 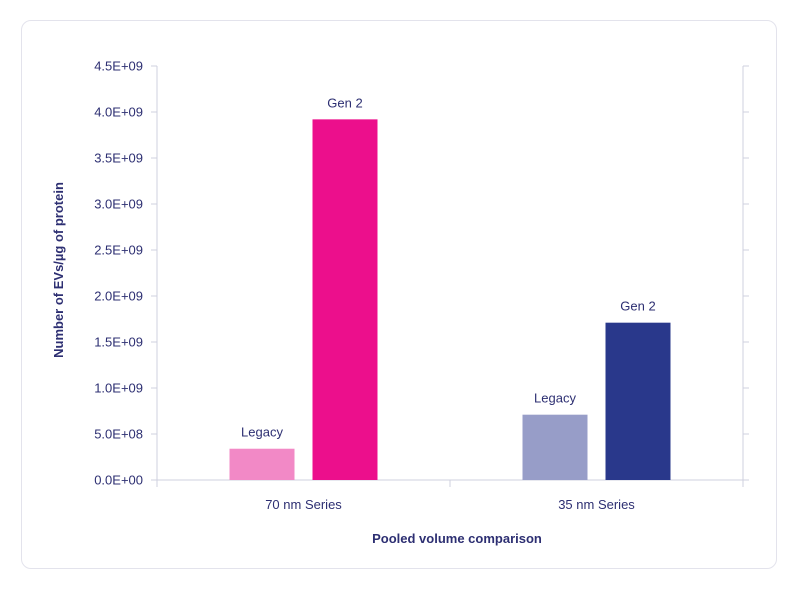 I want to click on x-category-label: 70 nm Series, so click(x=303, y=504).